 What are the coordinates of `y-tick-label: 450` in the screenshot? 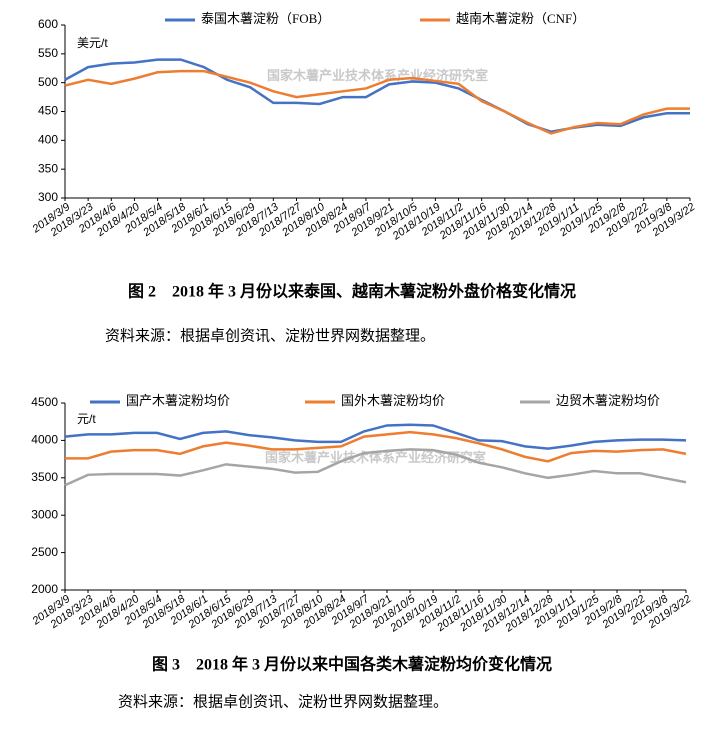 It's located at (48, 111).